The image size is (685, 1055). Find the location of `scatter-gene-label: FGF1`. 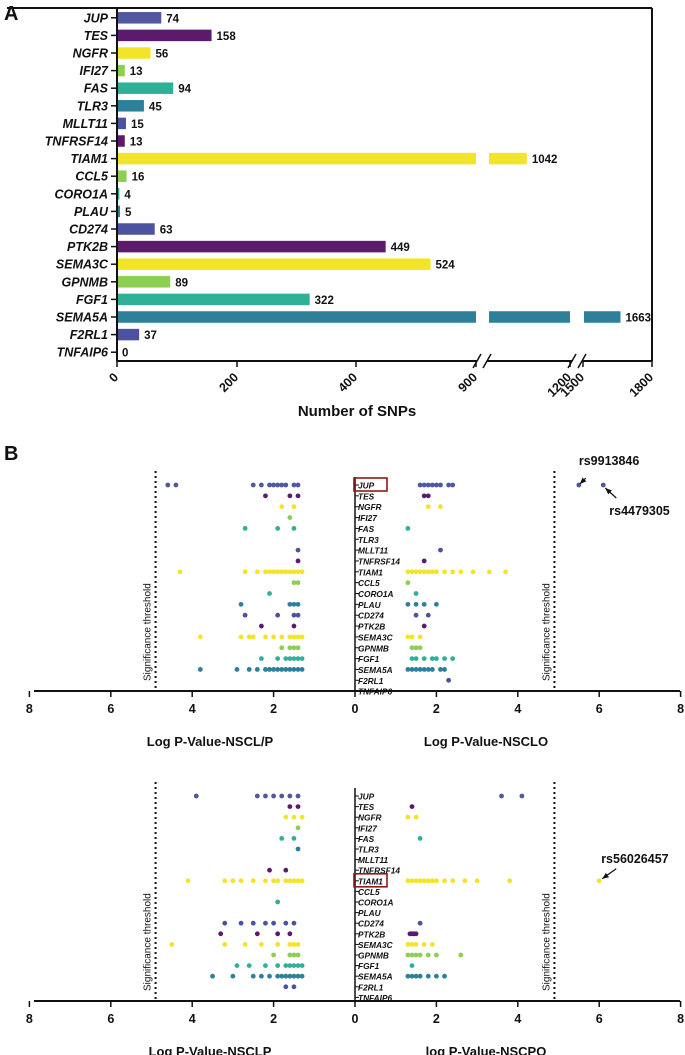

scatter-gene-label: FGF1 is located at coordinates (369, 966).